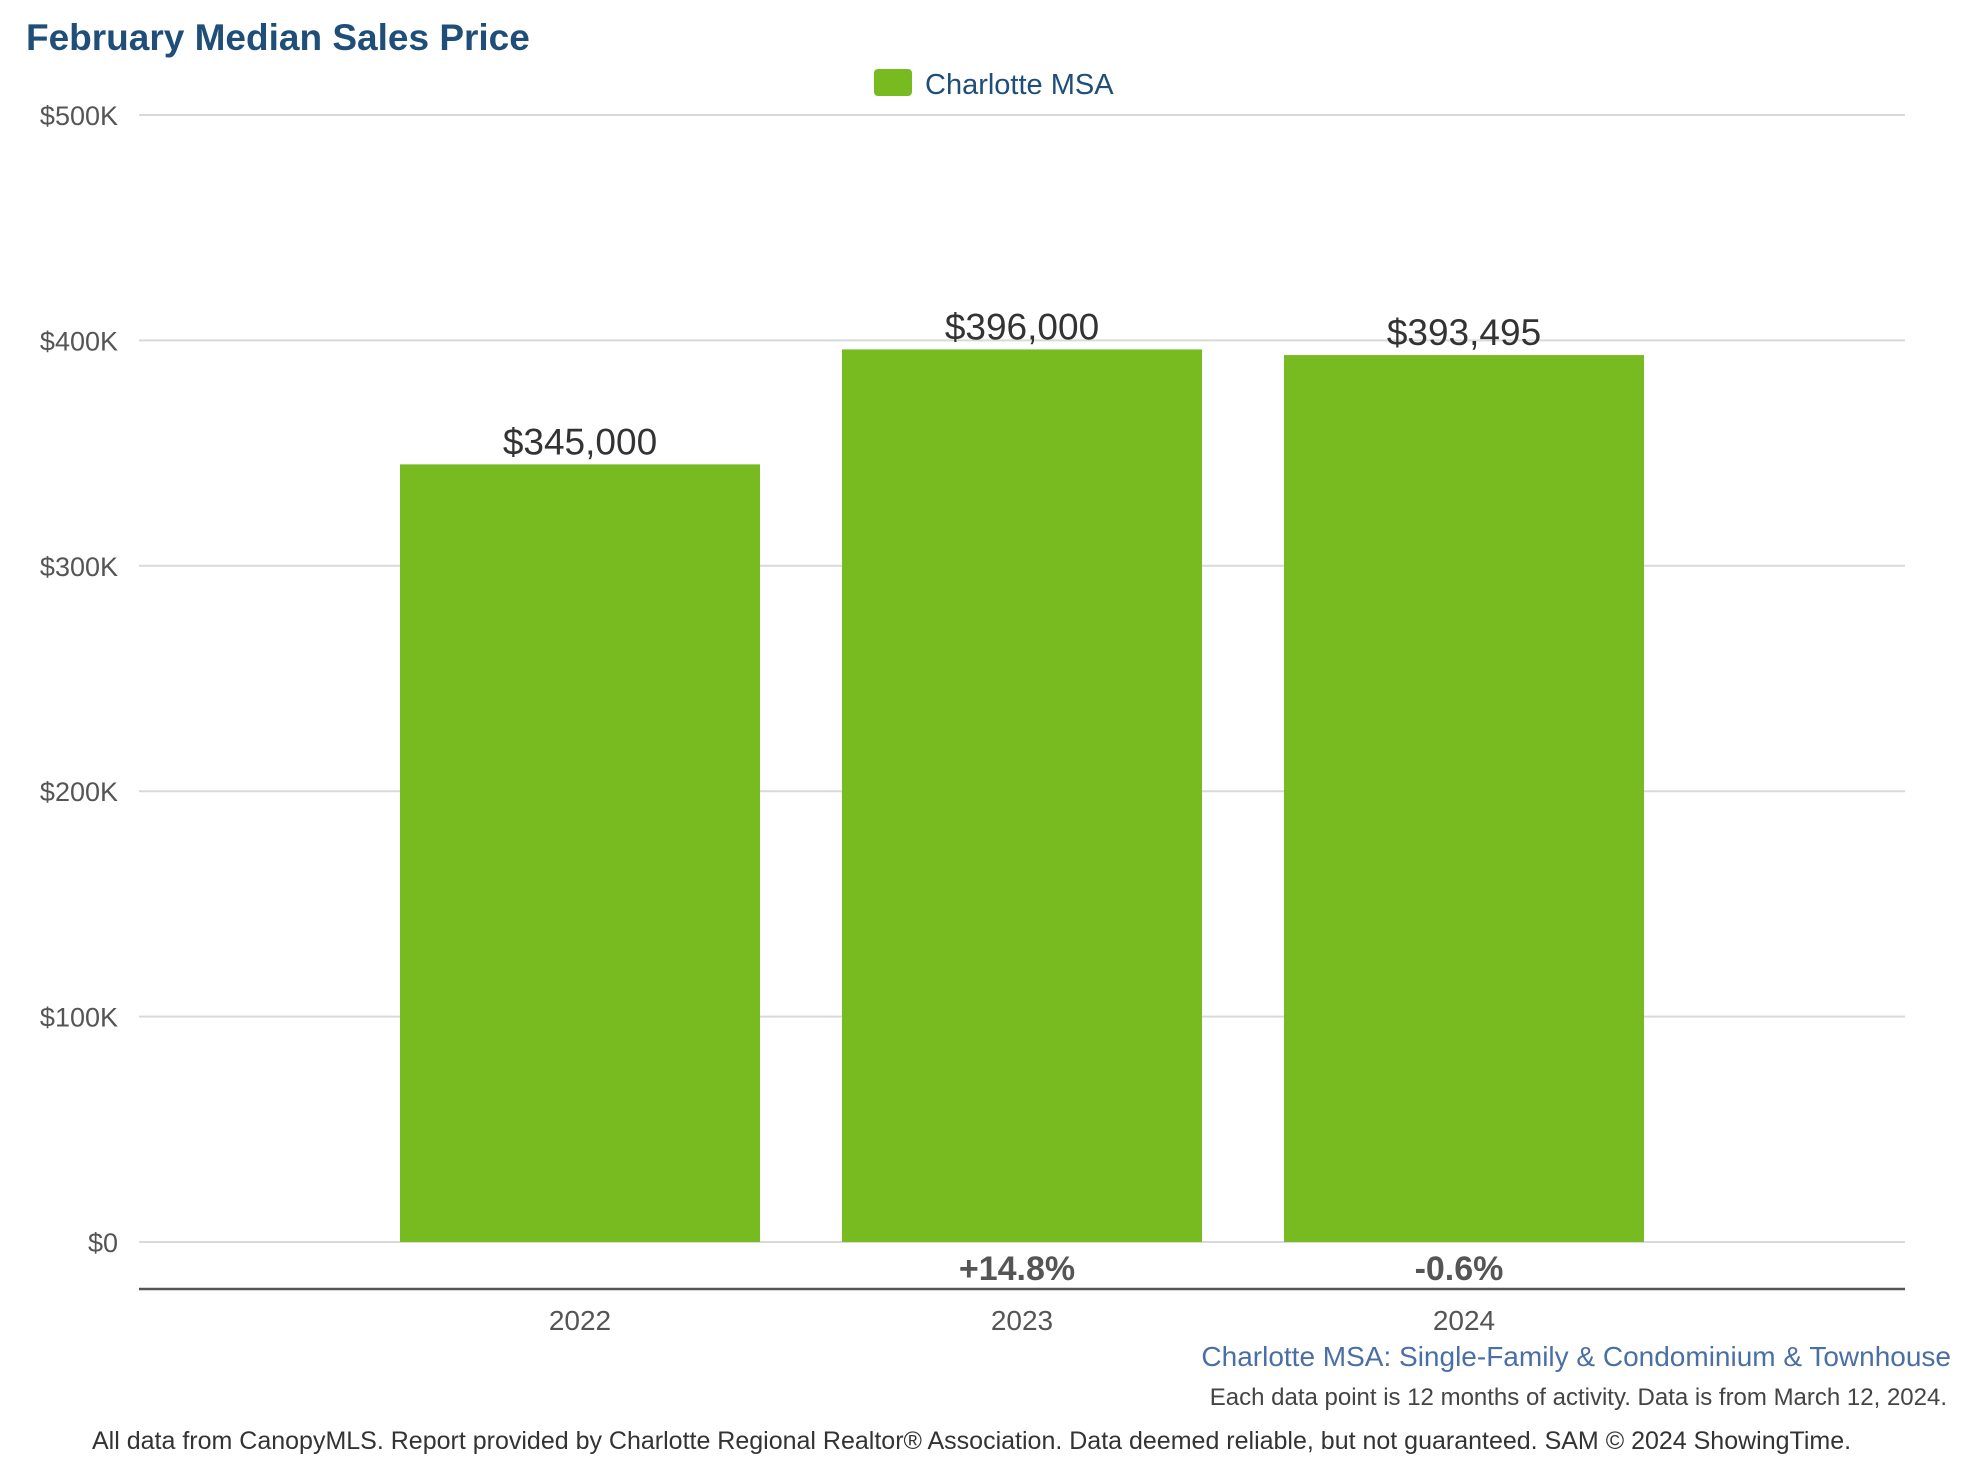  I want to click on y-tick-label: $200K, so click(79, 792).